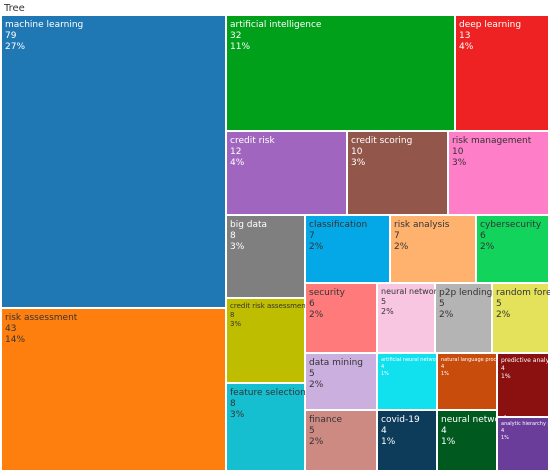 The width and height of the screenshot is (550, 471). Describe the element at coordinates (524, 385) in the screenshot. I see `treemap-tile-predictive-analytics: predictive analytics41%` at that location.